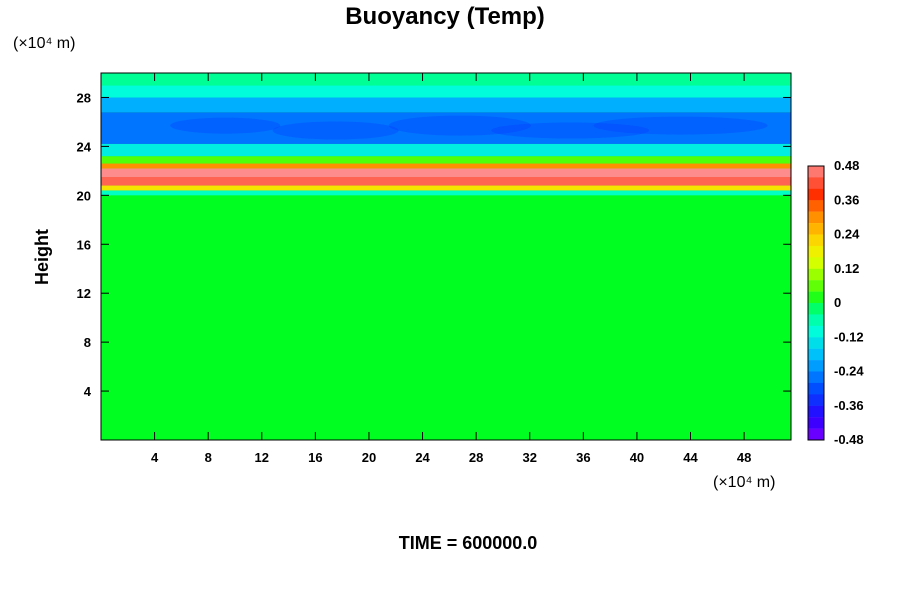  I want to click on x-tick-label: 44, so click(690, 457).